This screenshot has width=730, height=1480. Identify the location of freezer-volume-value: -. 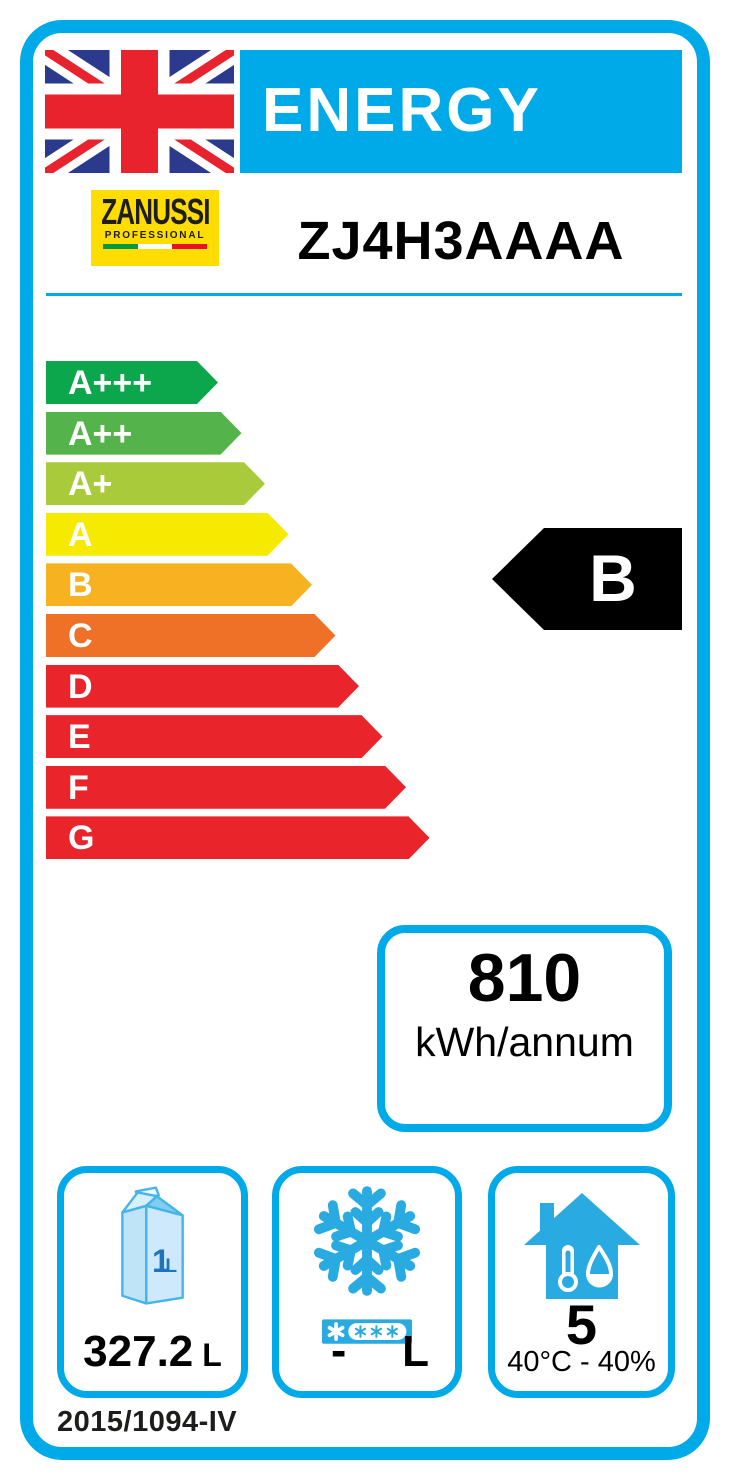
(339, 1350).